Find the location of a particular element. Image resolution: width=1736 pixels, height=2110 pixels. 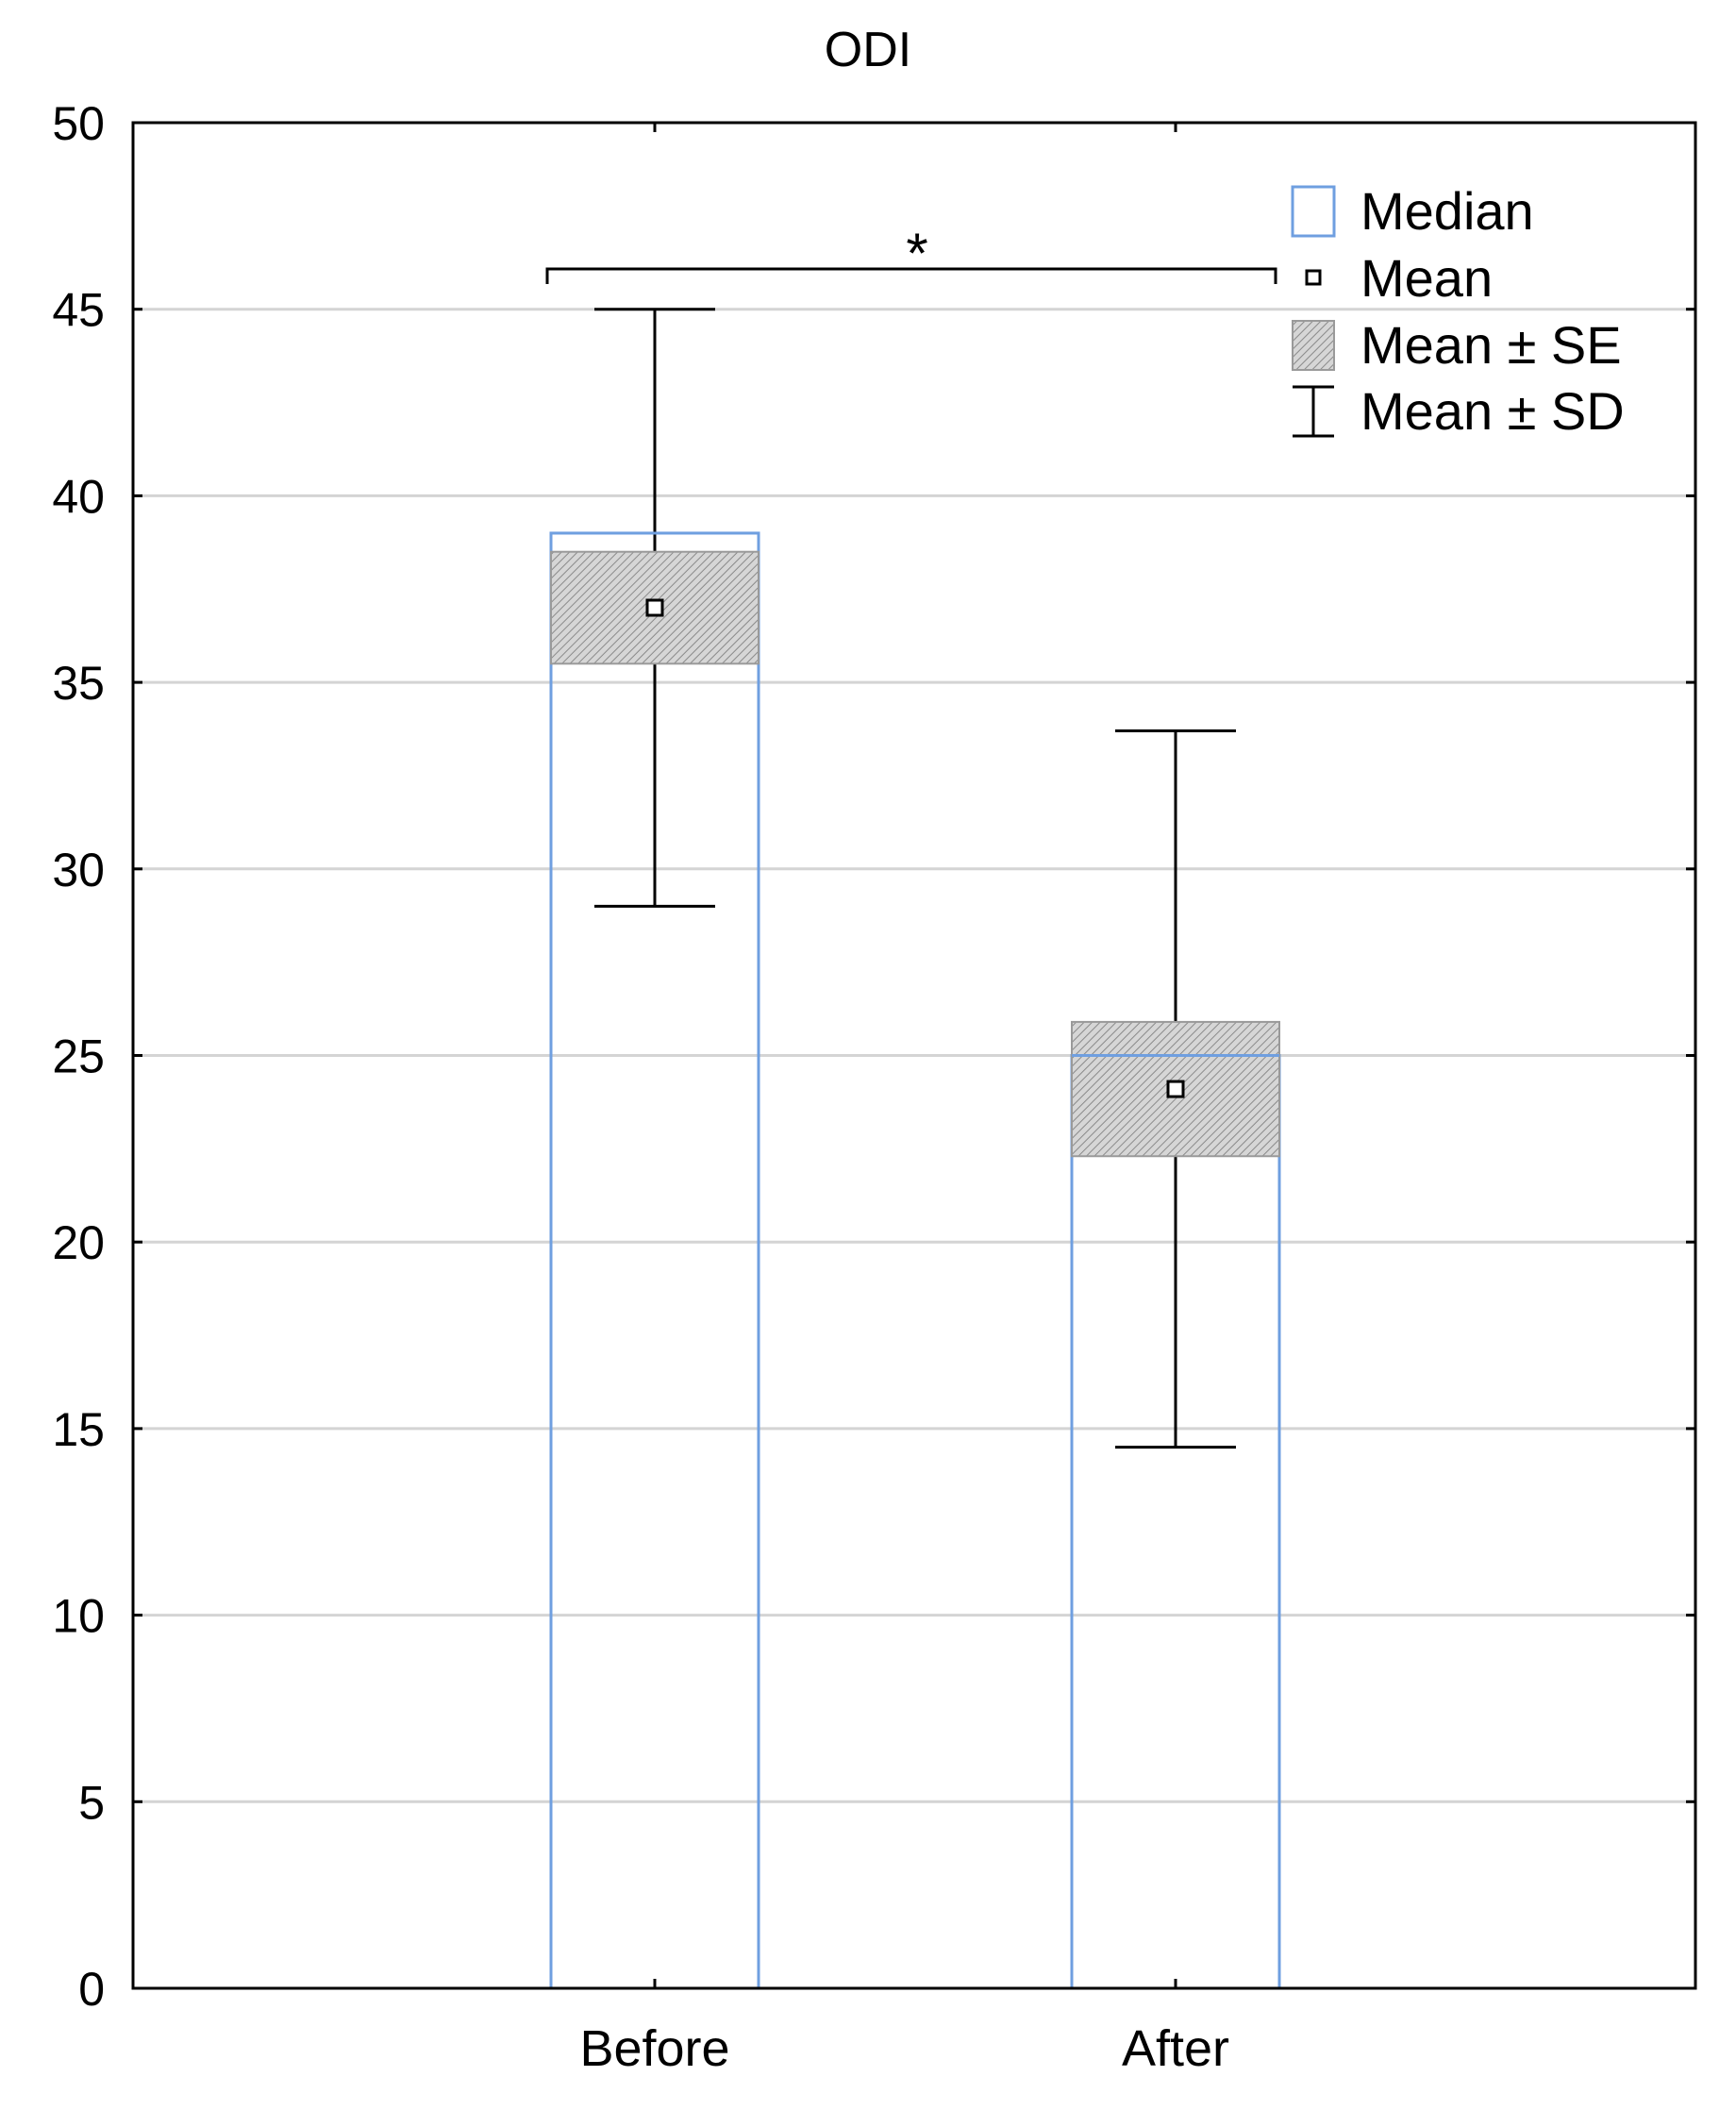

y-tick-label: 15 is located at coordinates (79, 1429).